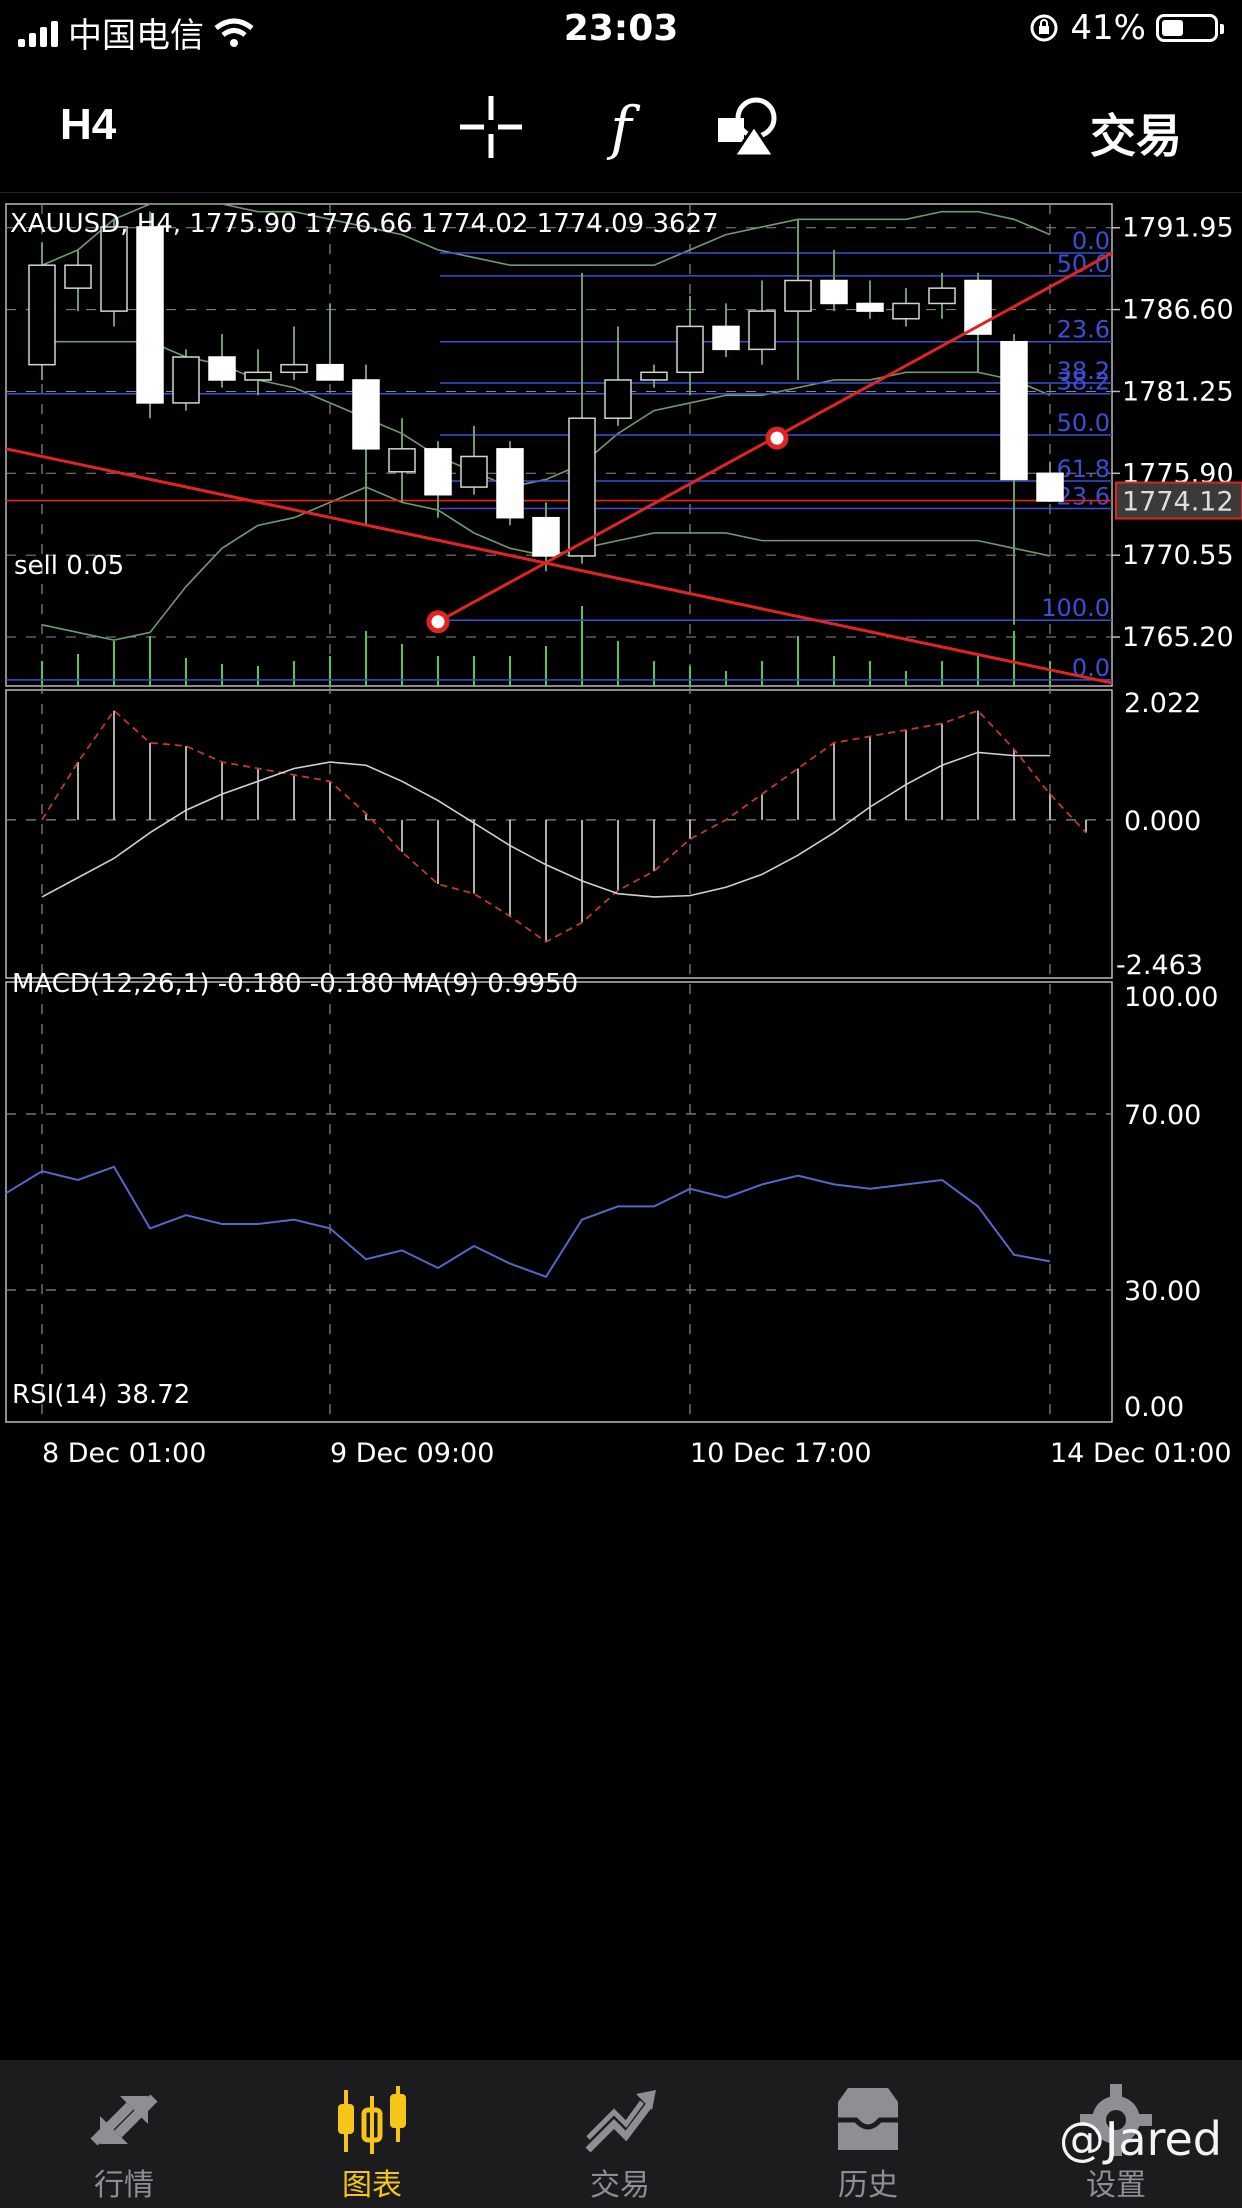 This screenshot has width=1242, height=2208. What do you see at coordinates (545, 824) in the screenshot?
I see `macd-signal-line` at bounding box center [545, 824].